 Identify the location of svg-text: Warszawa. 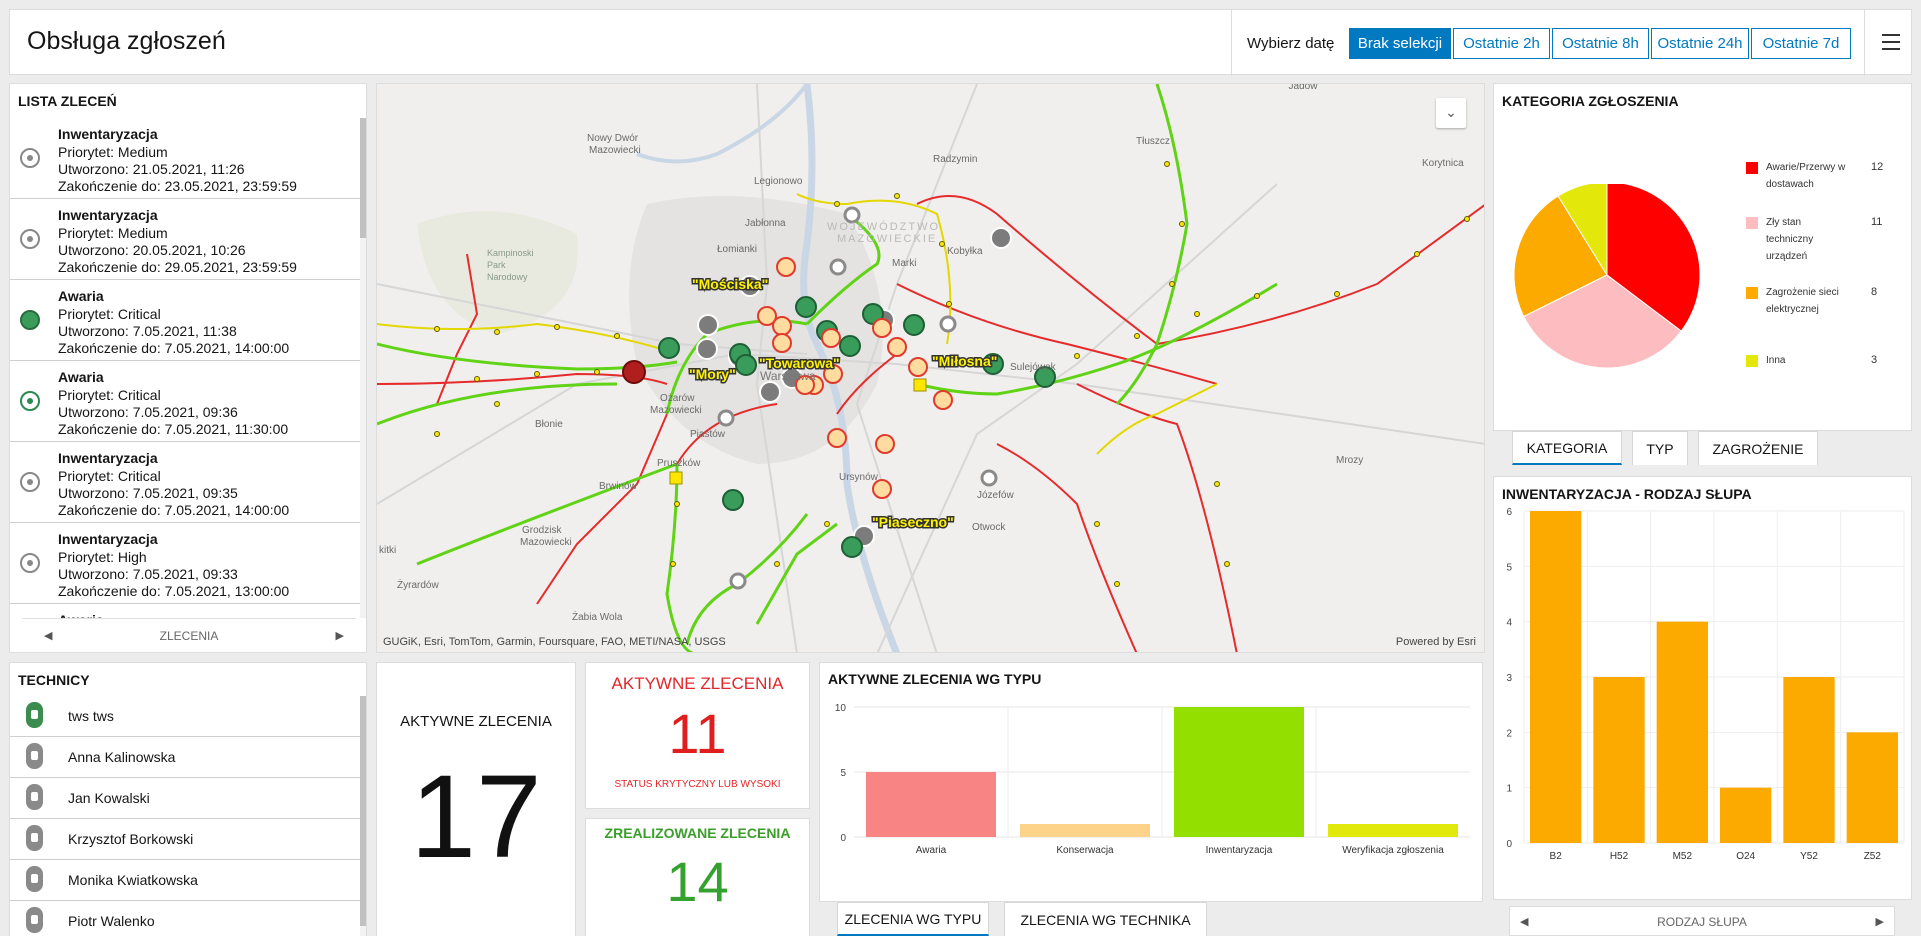
(788, 376).